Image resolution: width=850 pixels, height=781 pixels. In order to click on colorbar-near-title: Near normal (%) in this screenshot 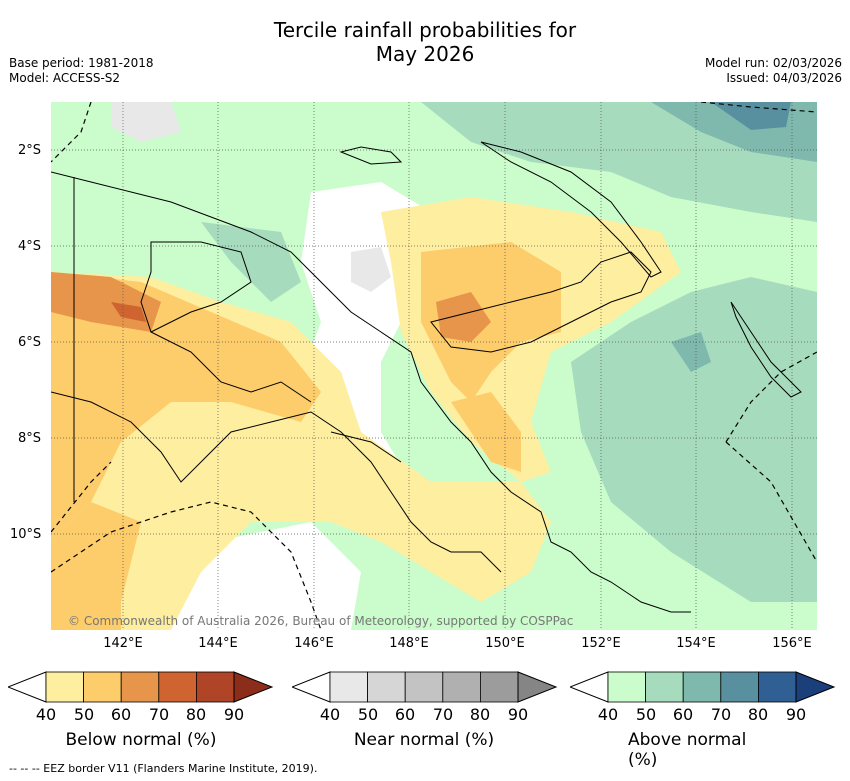, I will do `click(424, 740)`.